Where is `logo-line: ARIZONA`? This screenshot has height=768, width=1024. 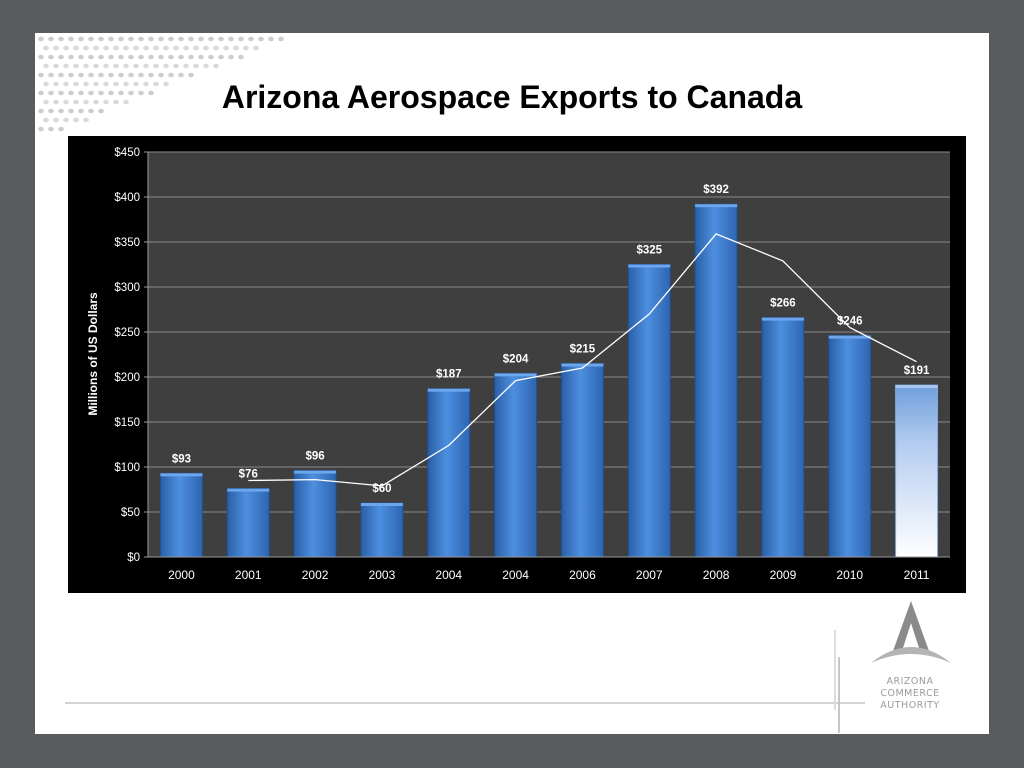
logo-line: ARIZONA is located at coordinates (910, 681).